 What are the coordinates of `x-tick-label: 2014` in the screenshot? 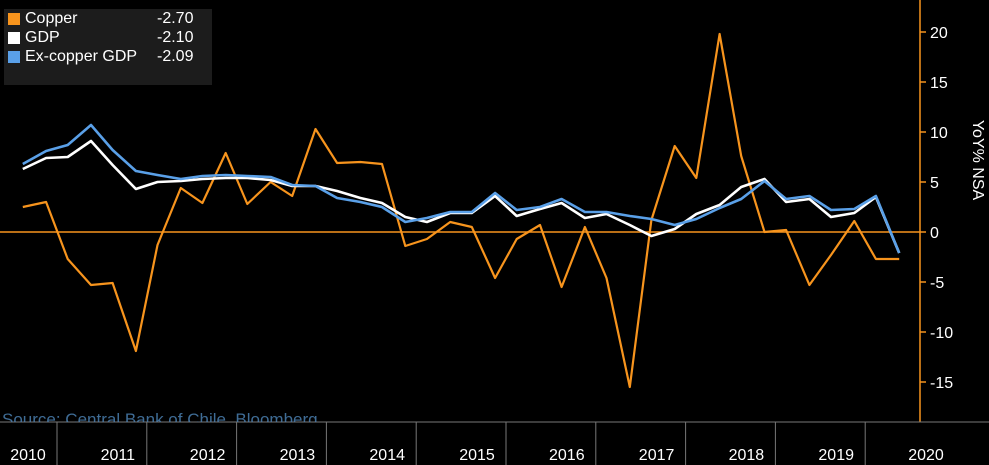 It's located at (387, 455).